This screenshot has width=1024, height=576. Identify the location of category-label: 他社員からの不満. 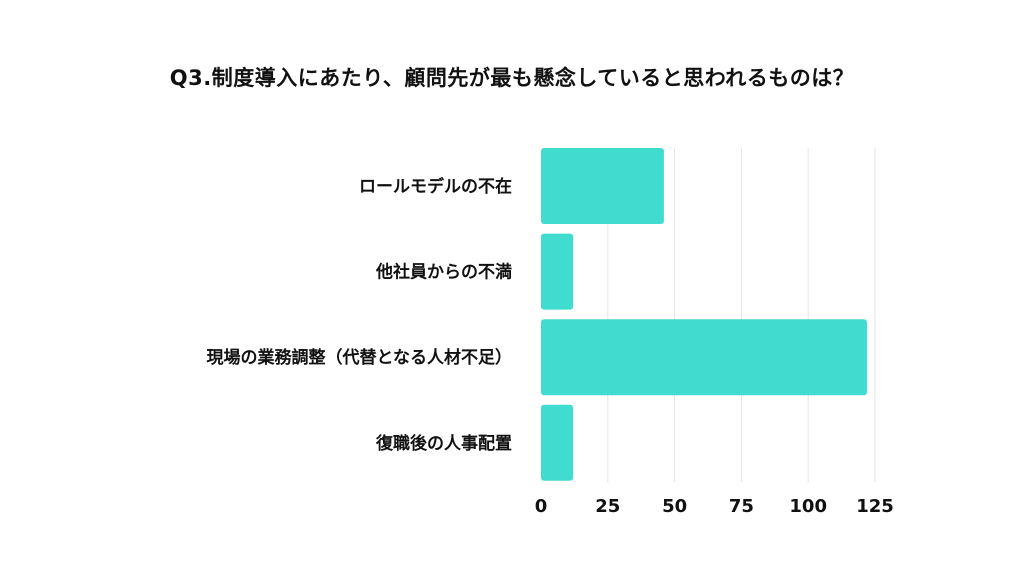
(443, 272).